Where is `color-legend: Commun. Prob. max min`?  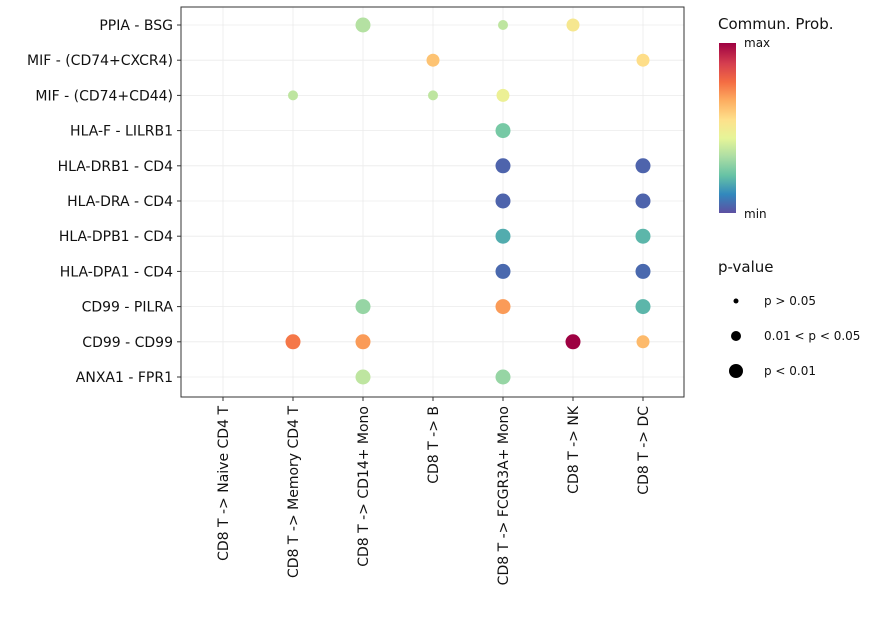
color-legend: Commun. Prob. max min is located at coordinates (776, 118).